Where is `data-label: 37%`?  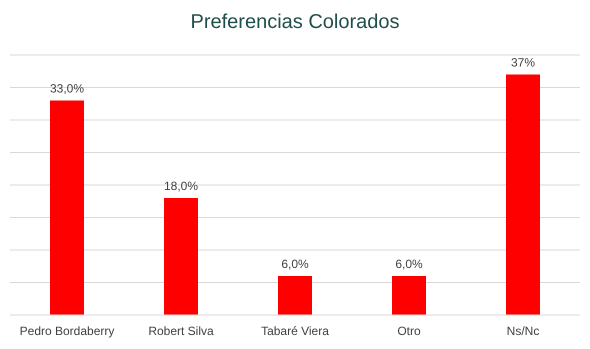 data-label: 37% is located at coordinates (523, 63).